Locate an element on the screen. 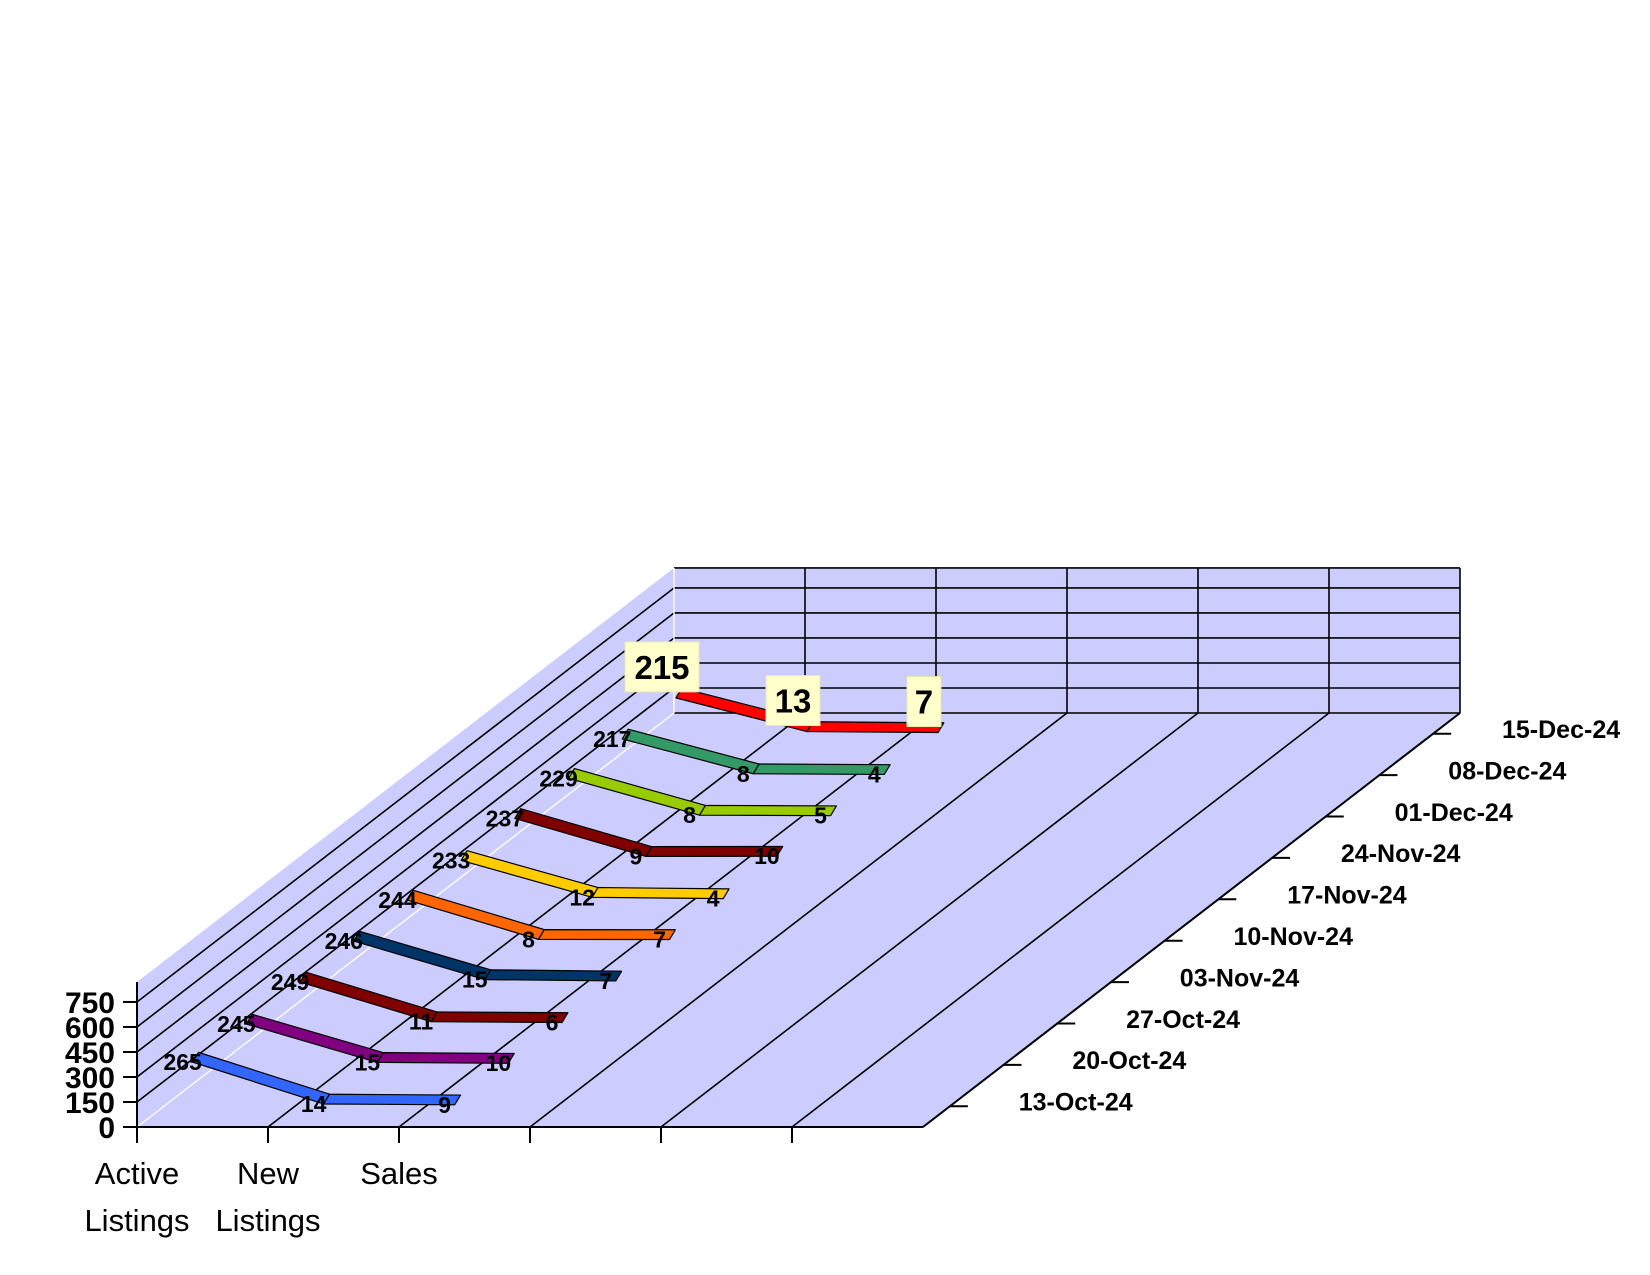 The height and width of the screenshot is (1275, 1650). data-label: 265 is located at coordinates (182, 1062).